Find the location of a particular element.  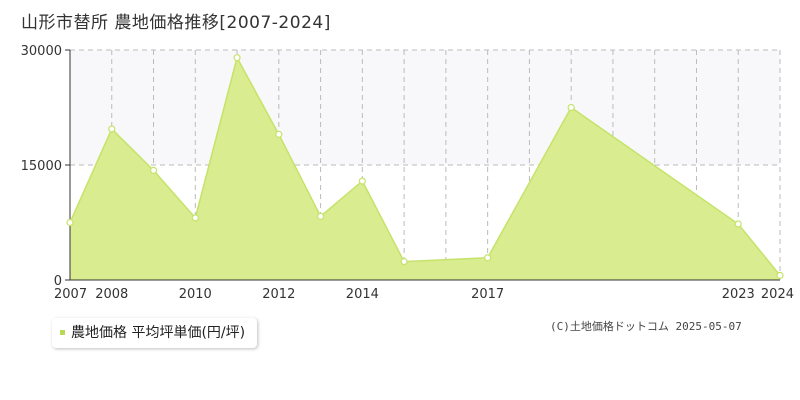

legend-marker is located at coordinates (62, 332).